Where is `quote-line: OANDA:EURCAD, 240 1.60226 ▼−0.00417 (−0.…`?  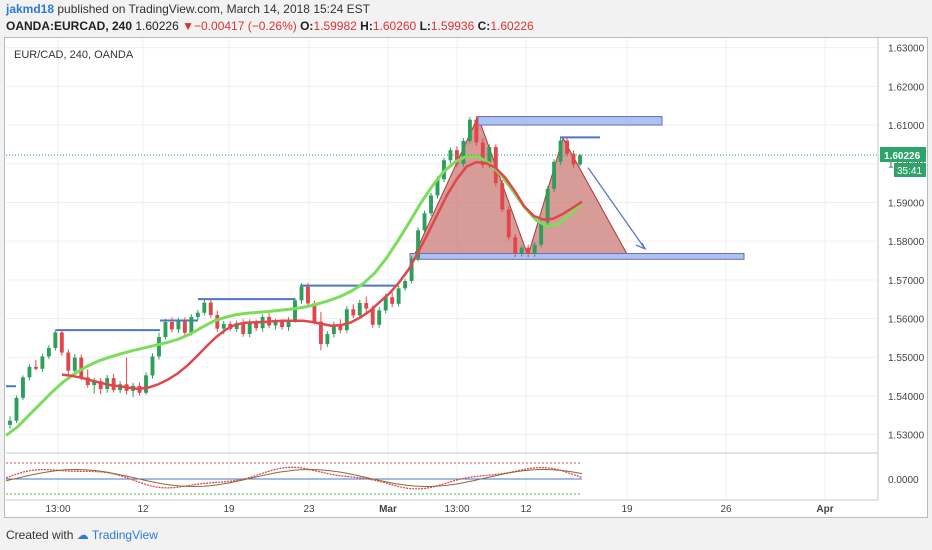
quote-line: OANDA:EURCAD, 240 1.60226 ▼−0.00417 (−0.… is located at coordinates (270, 26).